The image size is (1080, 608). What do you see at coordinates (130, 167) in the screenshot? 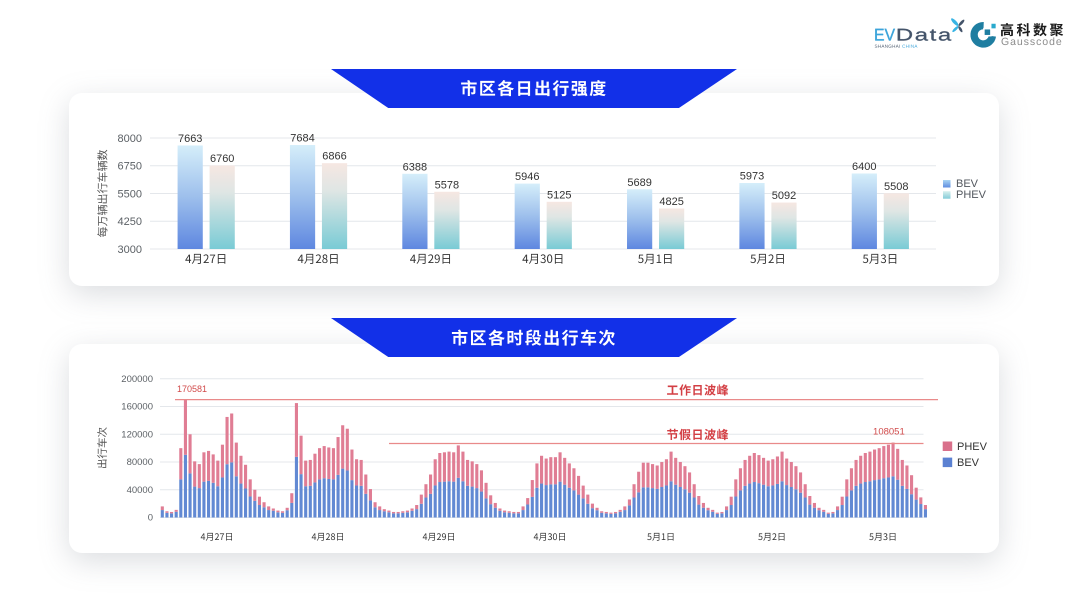
I see `svg-text: 6750` at bounding box center [130, 167].